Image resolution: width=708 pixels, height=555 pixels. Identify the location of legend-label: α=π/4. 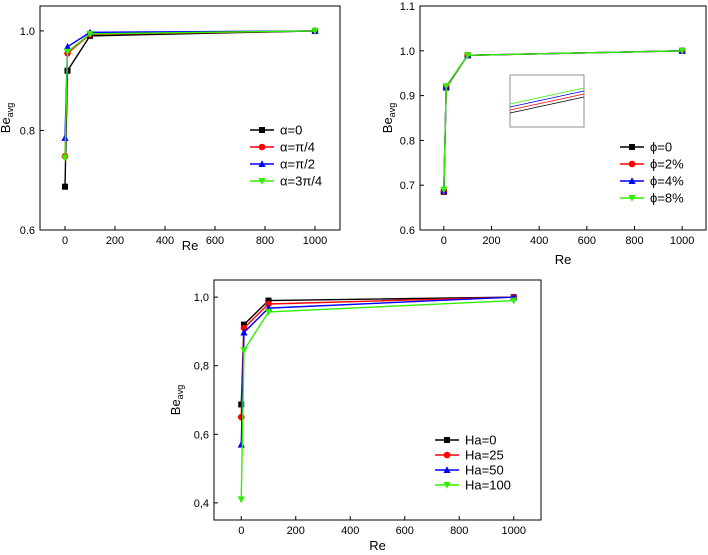
(297, 147).